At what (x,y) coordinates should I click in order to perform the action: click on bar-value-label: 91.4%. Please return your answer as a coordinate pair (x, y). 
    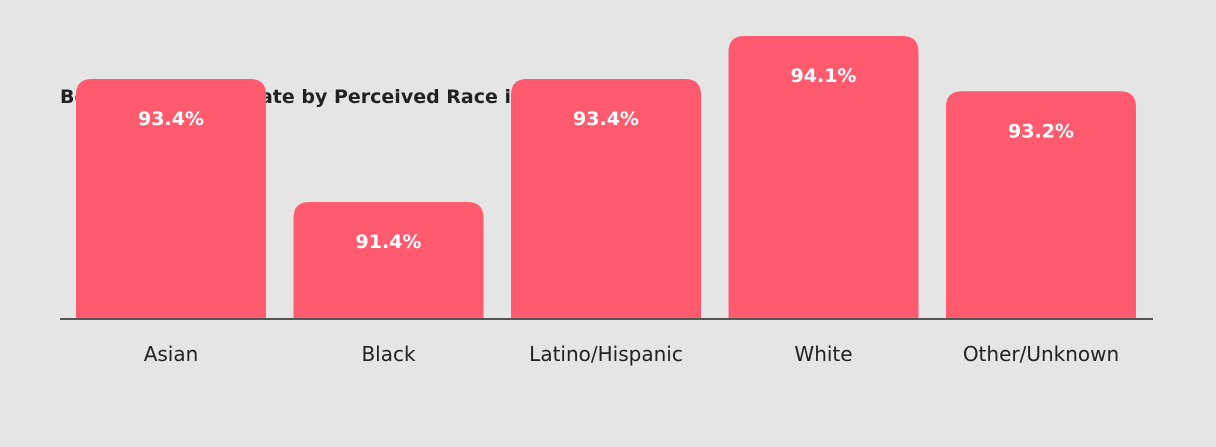
    Looking at the image, I should click on (389, 242).